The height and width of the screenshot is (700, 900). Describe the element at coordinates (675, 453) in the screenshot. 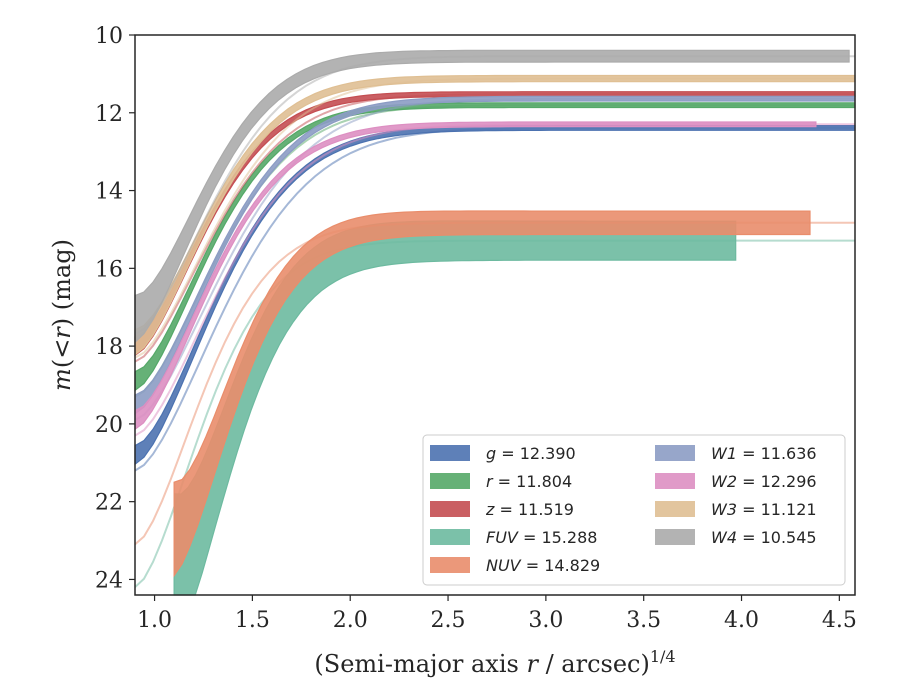

I see `legend-swatch-W1` at that location.